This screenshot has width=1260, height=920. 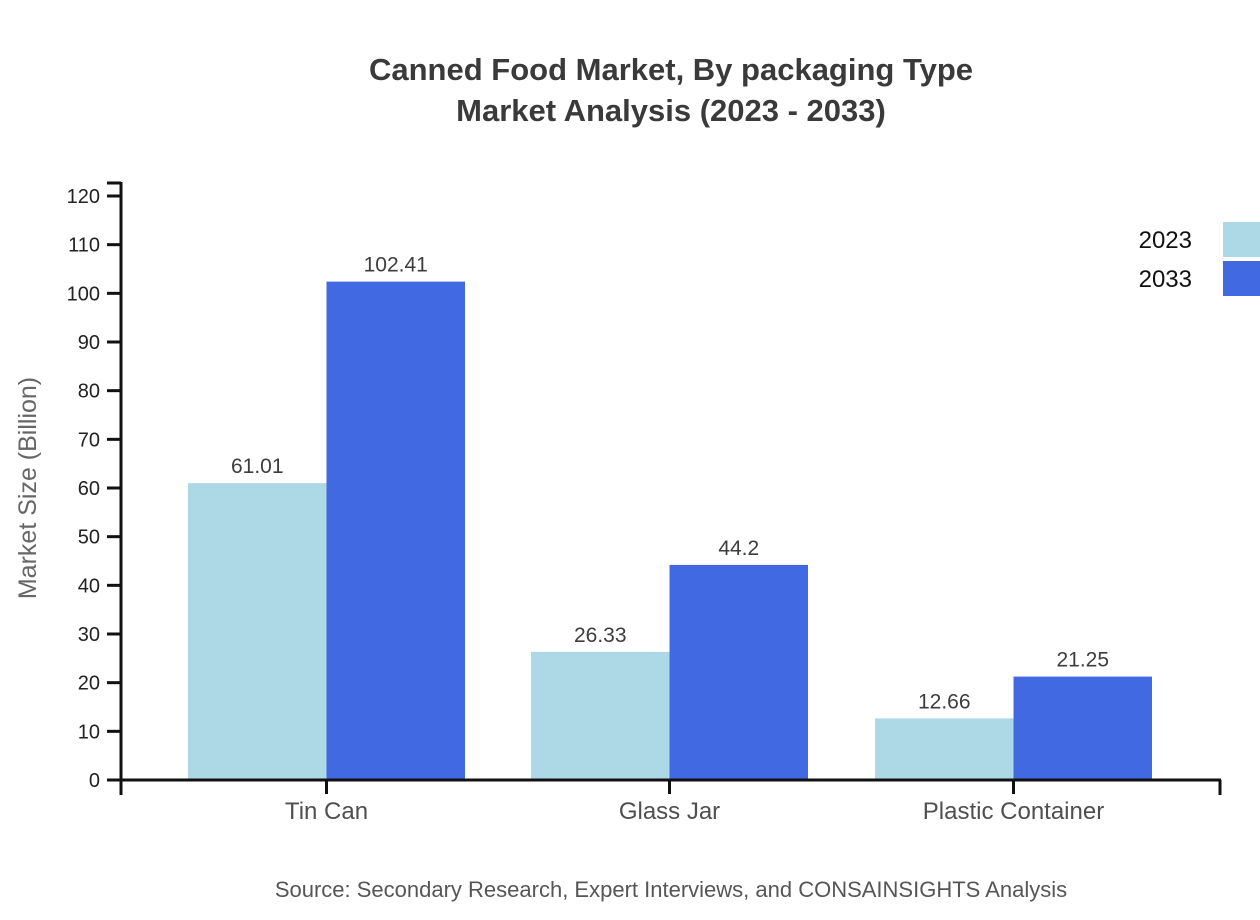 I want to click on y-tick-label-10: 10, so click(x=89, y=732).